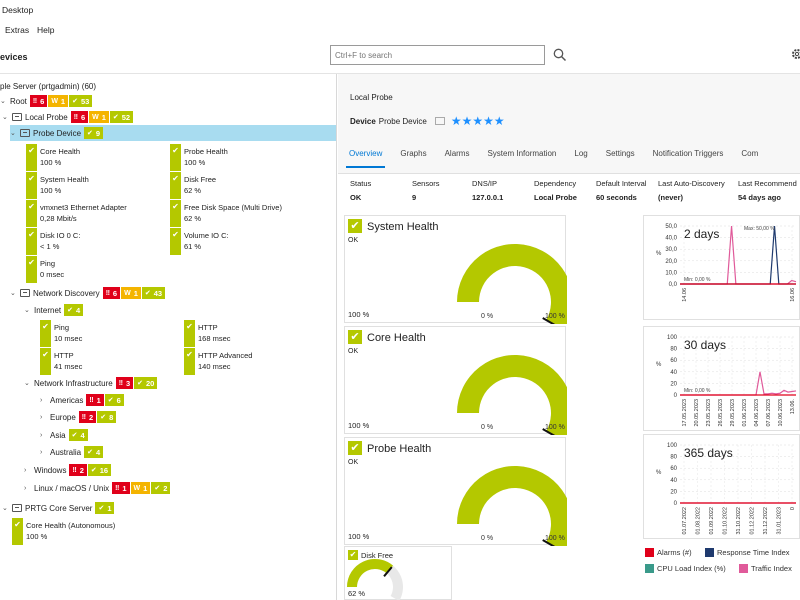  What do you see at coordinates (96, 241) in the screenshot?
I see `sensor-tile: ✔ Disk IO 0 C: < 1 %` at bounding box center [96, 241].